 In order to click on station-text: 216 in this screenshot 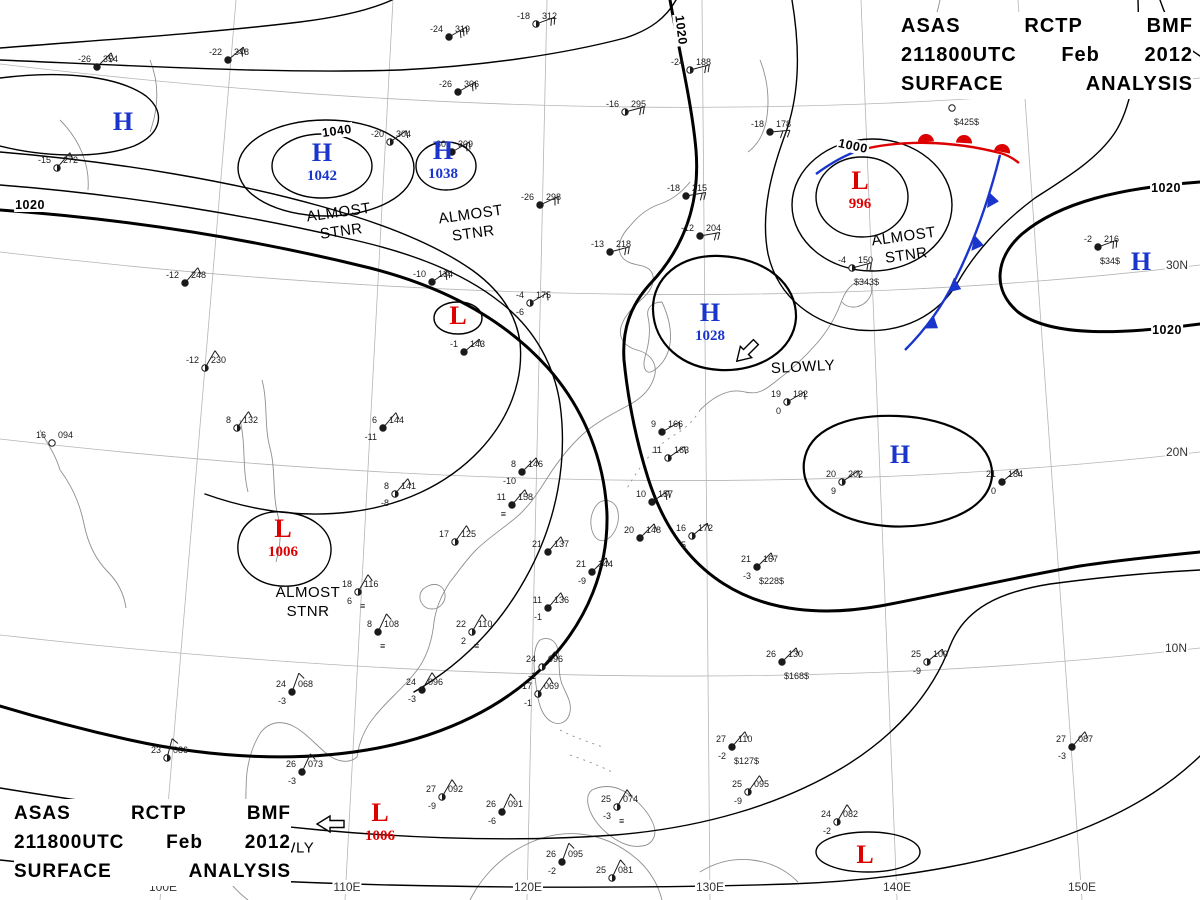, I will do `click(1111, 239)`.